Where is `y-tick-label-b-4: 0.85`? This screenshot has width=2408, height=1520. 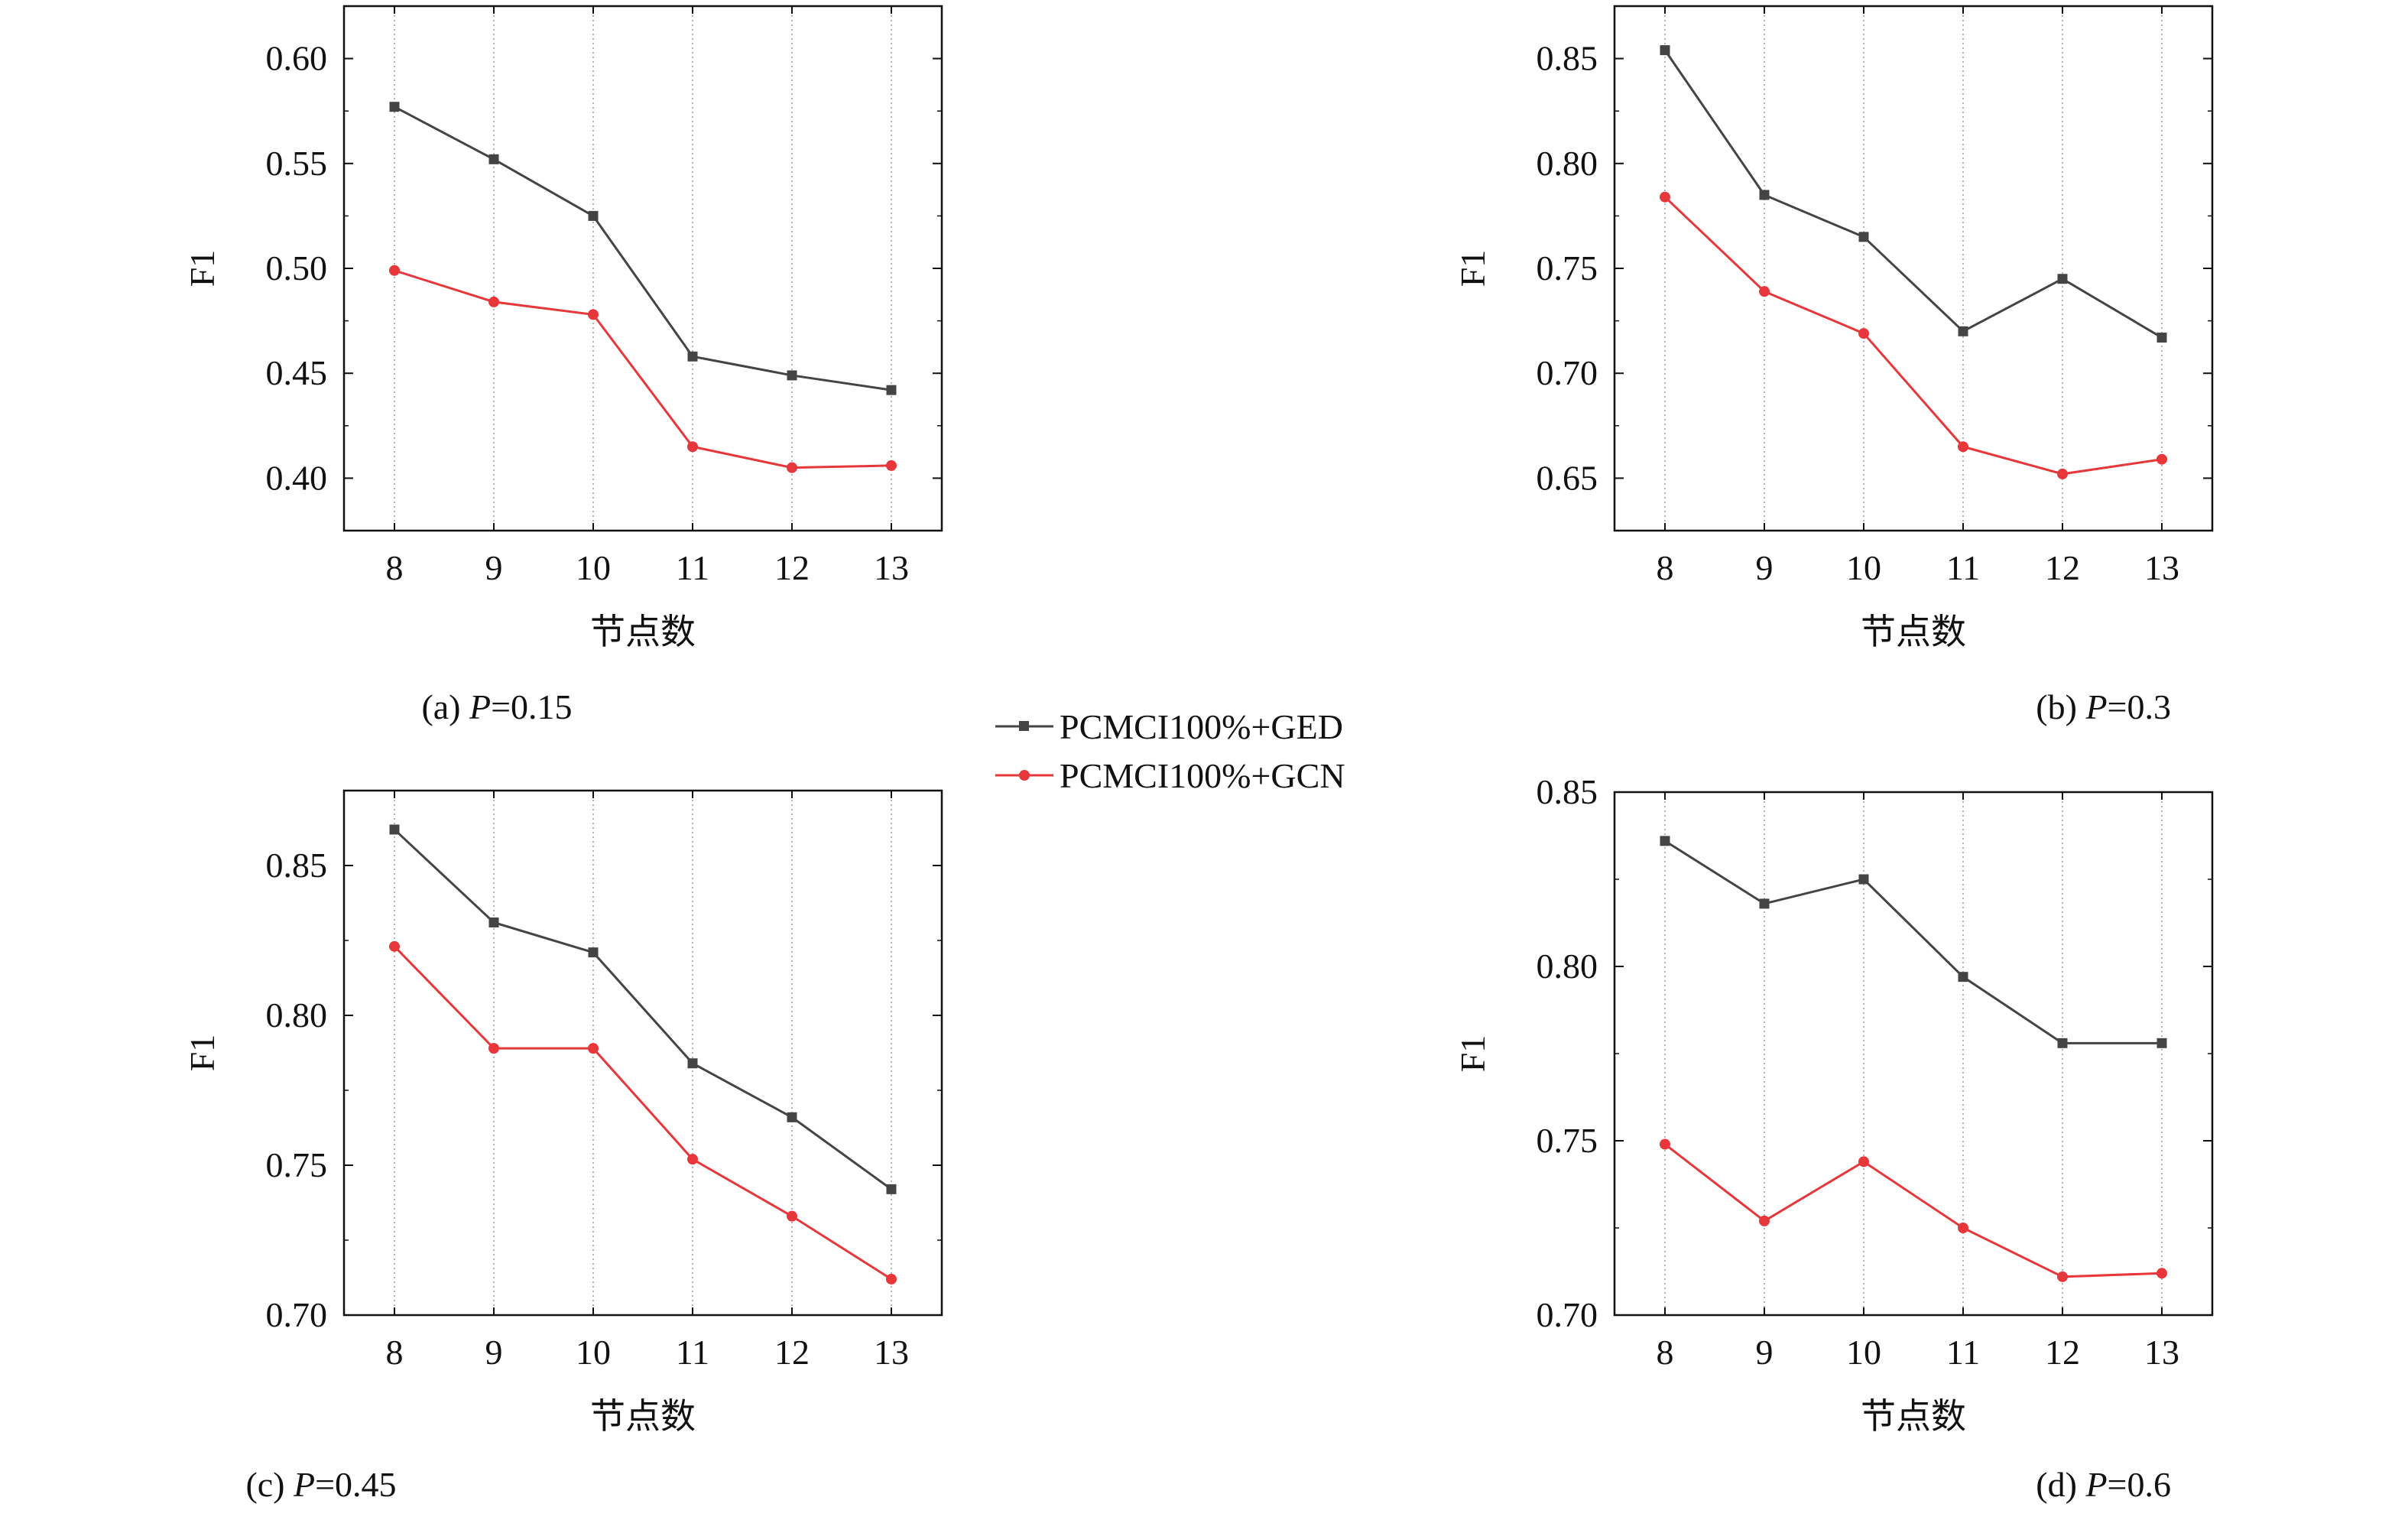 y-tick-label-b-4: 0.85 is located at coordinates (1568, 58).